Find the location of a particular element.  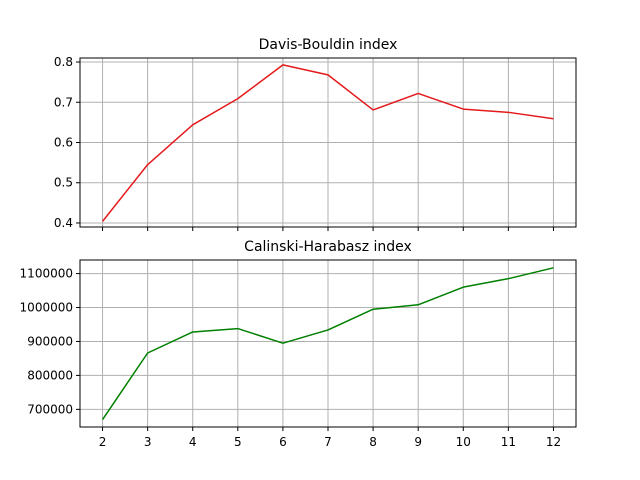

y-tick-label: 0.4 is located at coordinates (63, 223).